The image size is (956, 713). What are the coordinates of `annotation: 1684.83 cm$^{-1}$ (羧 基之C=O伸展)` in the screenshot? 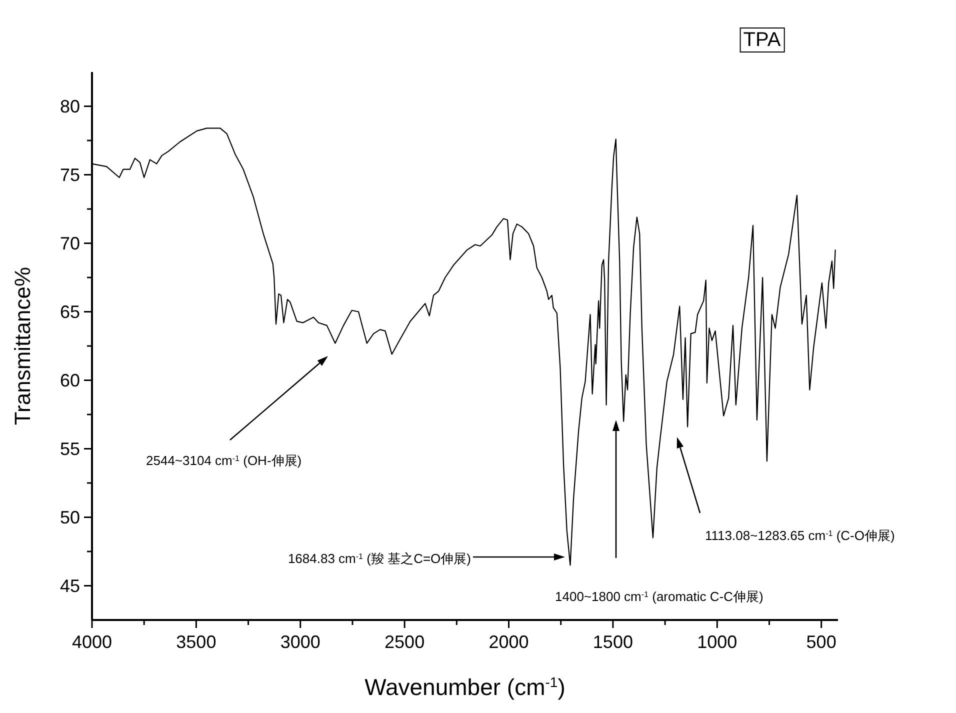 It's located at (379, 558).